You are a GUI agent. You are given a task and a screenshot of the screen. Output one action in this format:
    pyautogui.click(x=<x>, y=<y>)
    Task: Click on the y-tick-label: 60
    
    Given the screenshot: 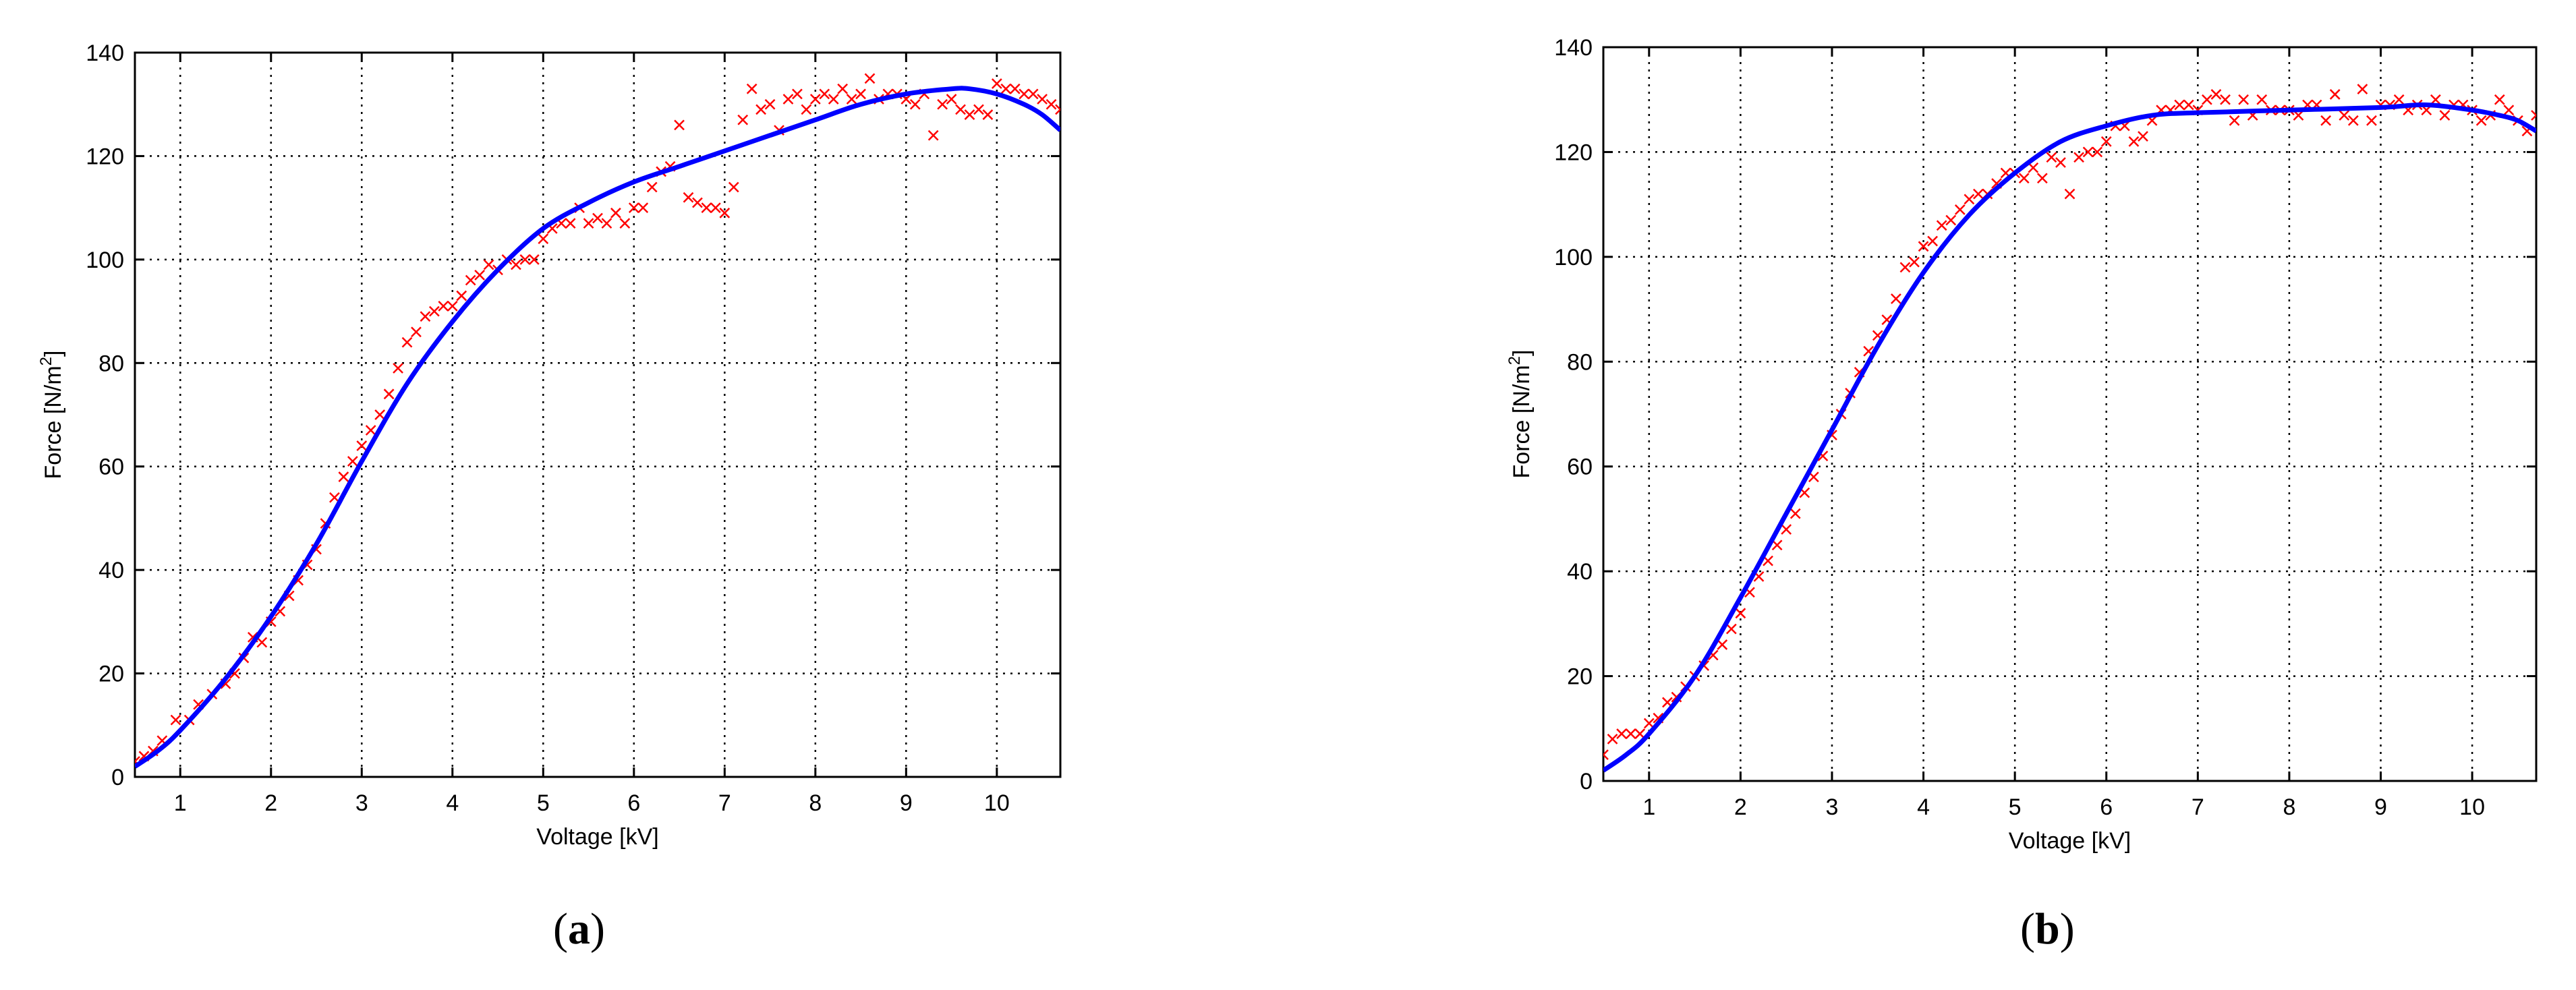 What is the action you would take?
    pyautogui.click(x=1580, y=467)
    